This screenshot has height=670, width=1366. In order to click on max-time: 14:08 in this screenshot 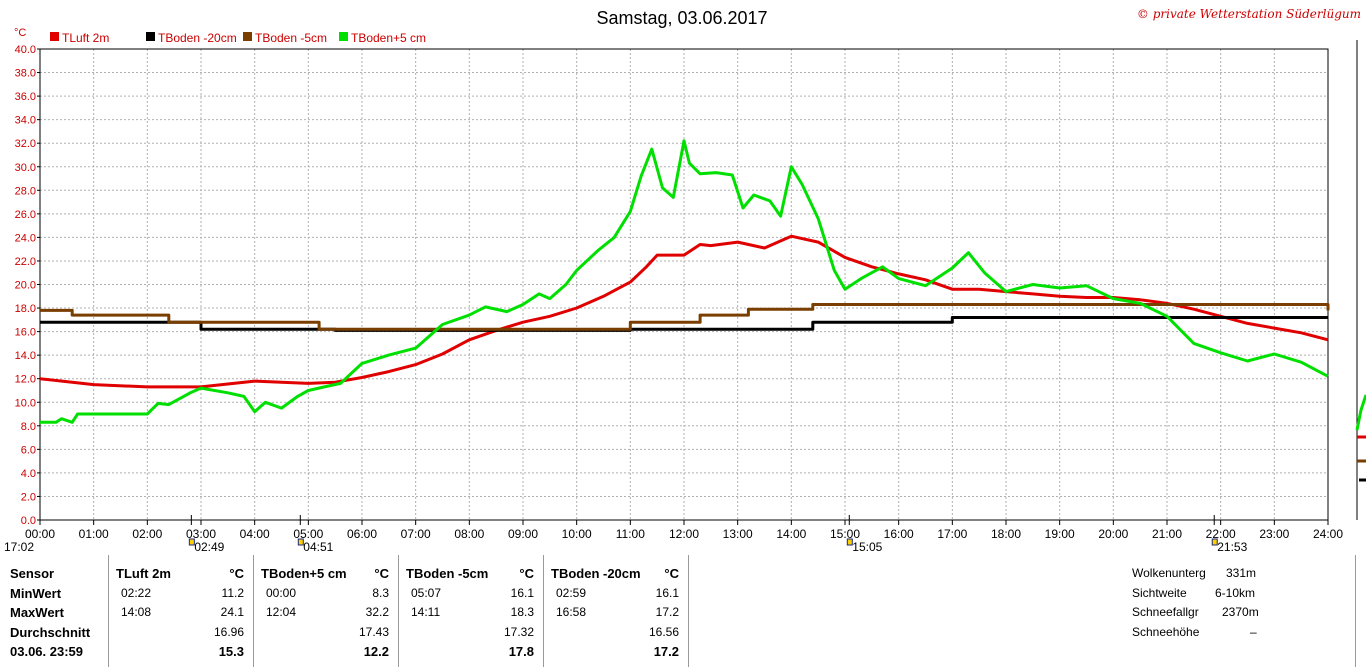, I will do `click(136, 612)`.